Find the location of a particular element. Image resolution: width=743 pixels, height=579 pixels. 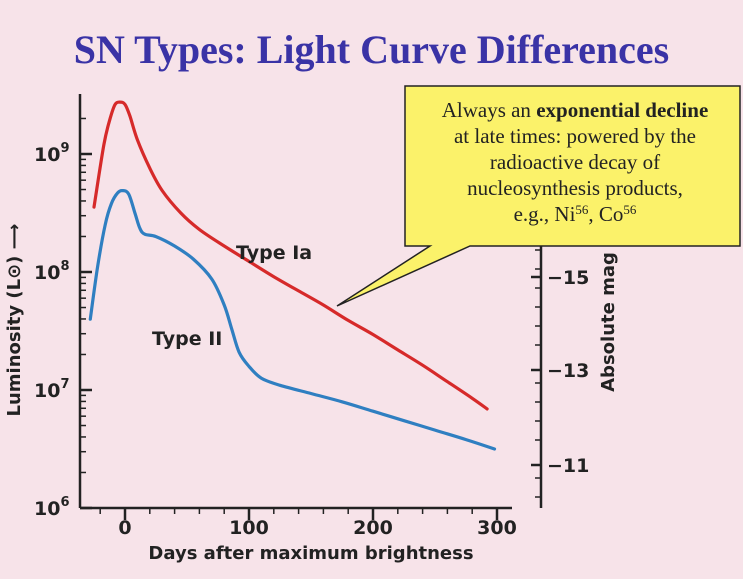

callout-line-3: radioactive decay of is located at coordinates (575, 162).